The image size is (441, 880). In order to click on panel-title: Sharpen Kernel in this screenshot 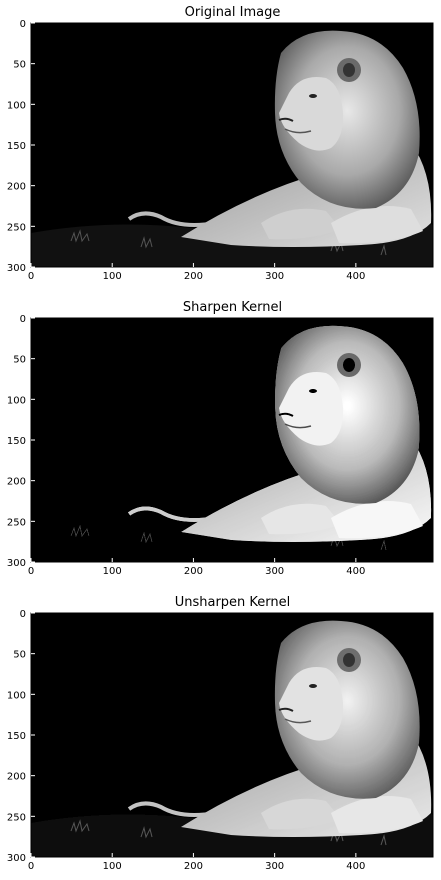, I will do `click(232, 307)`.